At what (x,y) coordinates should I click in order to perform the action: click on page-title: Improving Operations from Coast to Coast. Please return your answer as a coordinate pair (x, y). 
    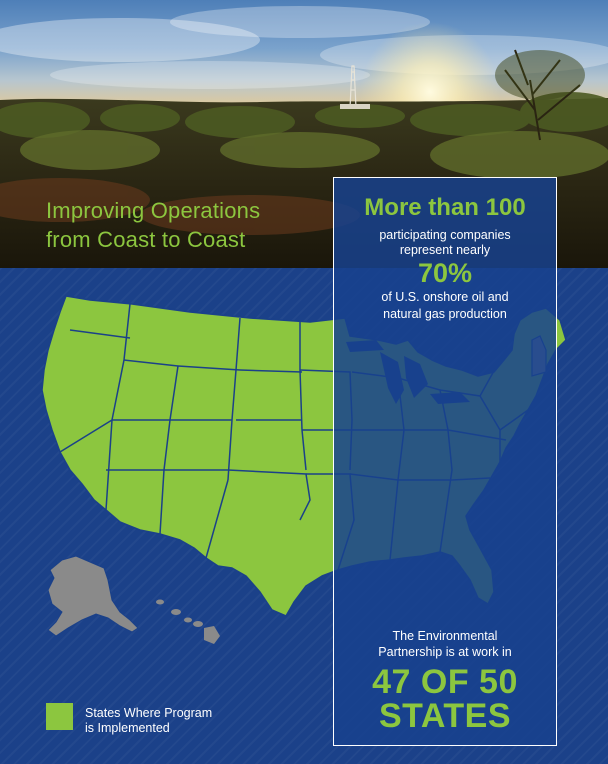
    Looking at the image, I should click on (153, 225).